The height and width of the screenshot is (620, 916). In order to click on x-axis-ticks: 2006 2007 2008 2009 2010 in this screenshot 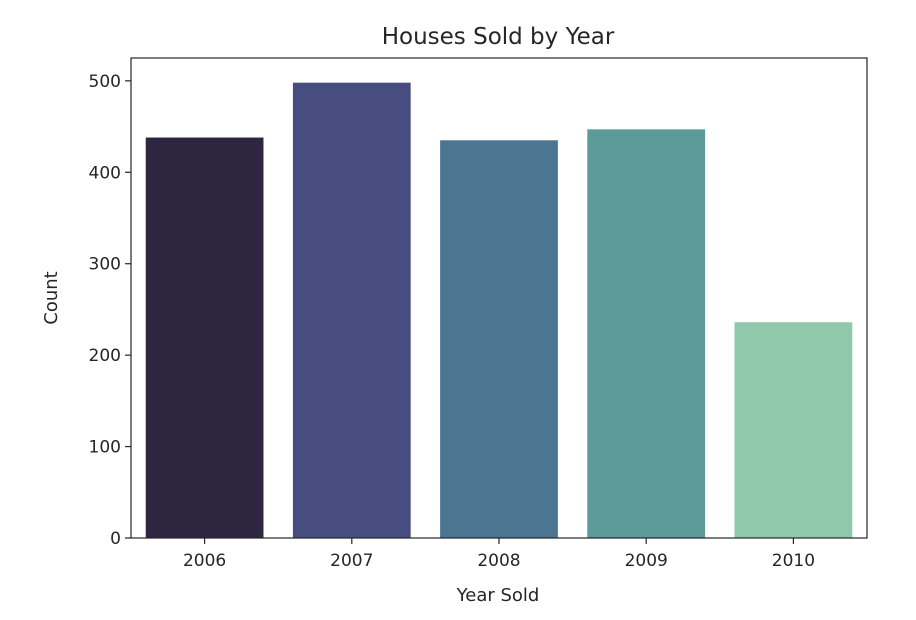, I will do `click(499, 554)`.